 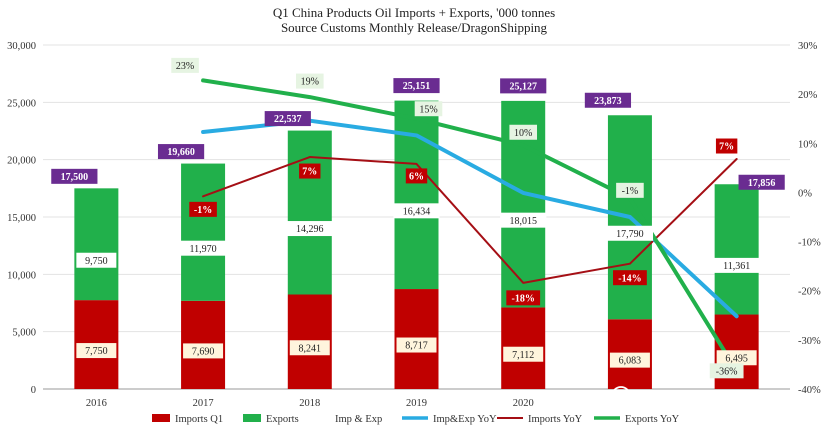 I want to click on legend-imports-q1-swatch, so click(x=161, y=418).